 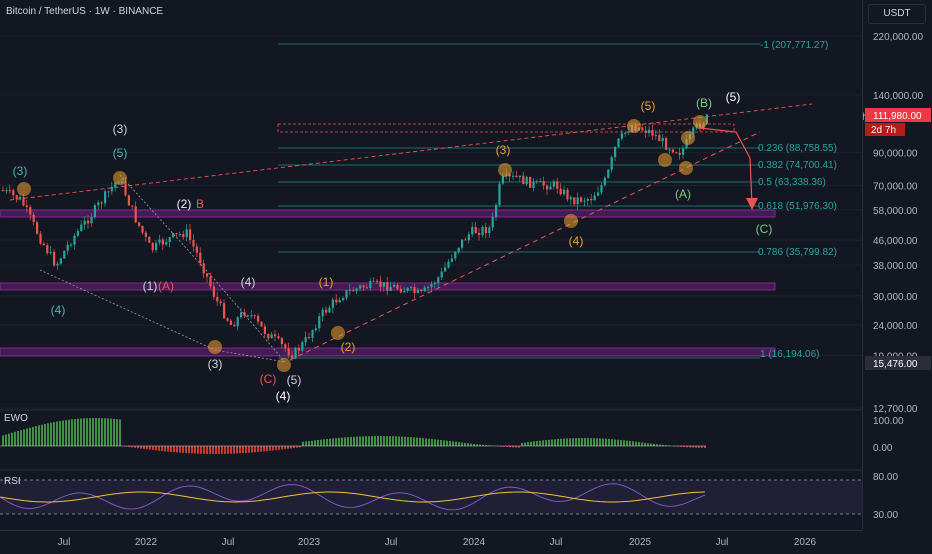 I want to click on wave-label: (1), so click(x=150, y=286).